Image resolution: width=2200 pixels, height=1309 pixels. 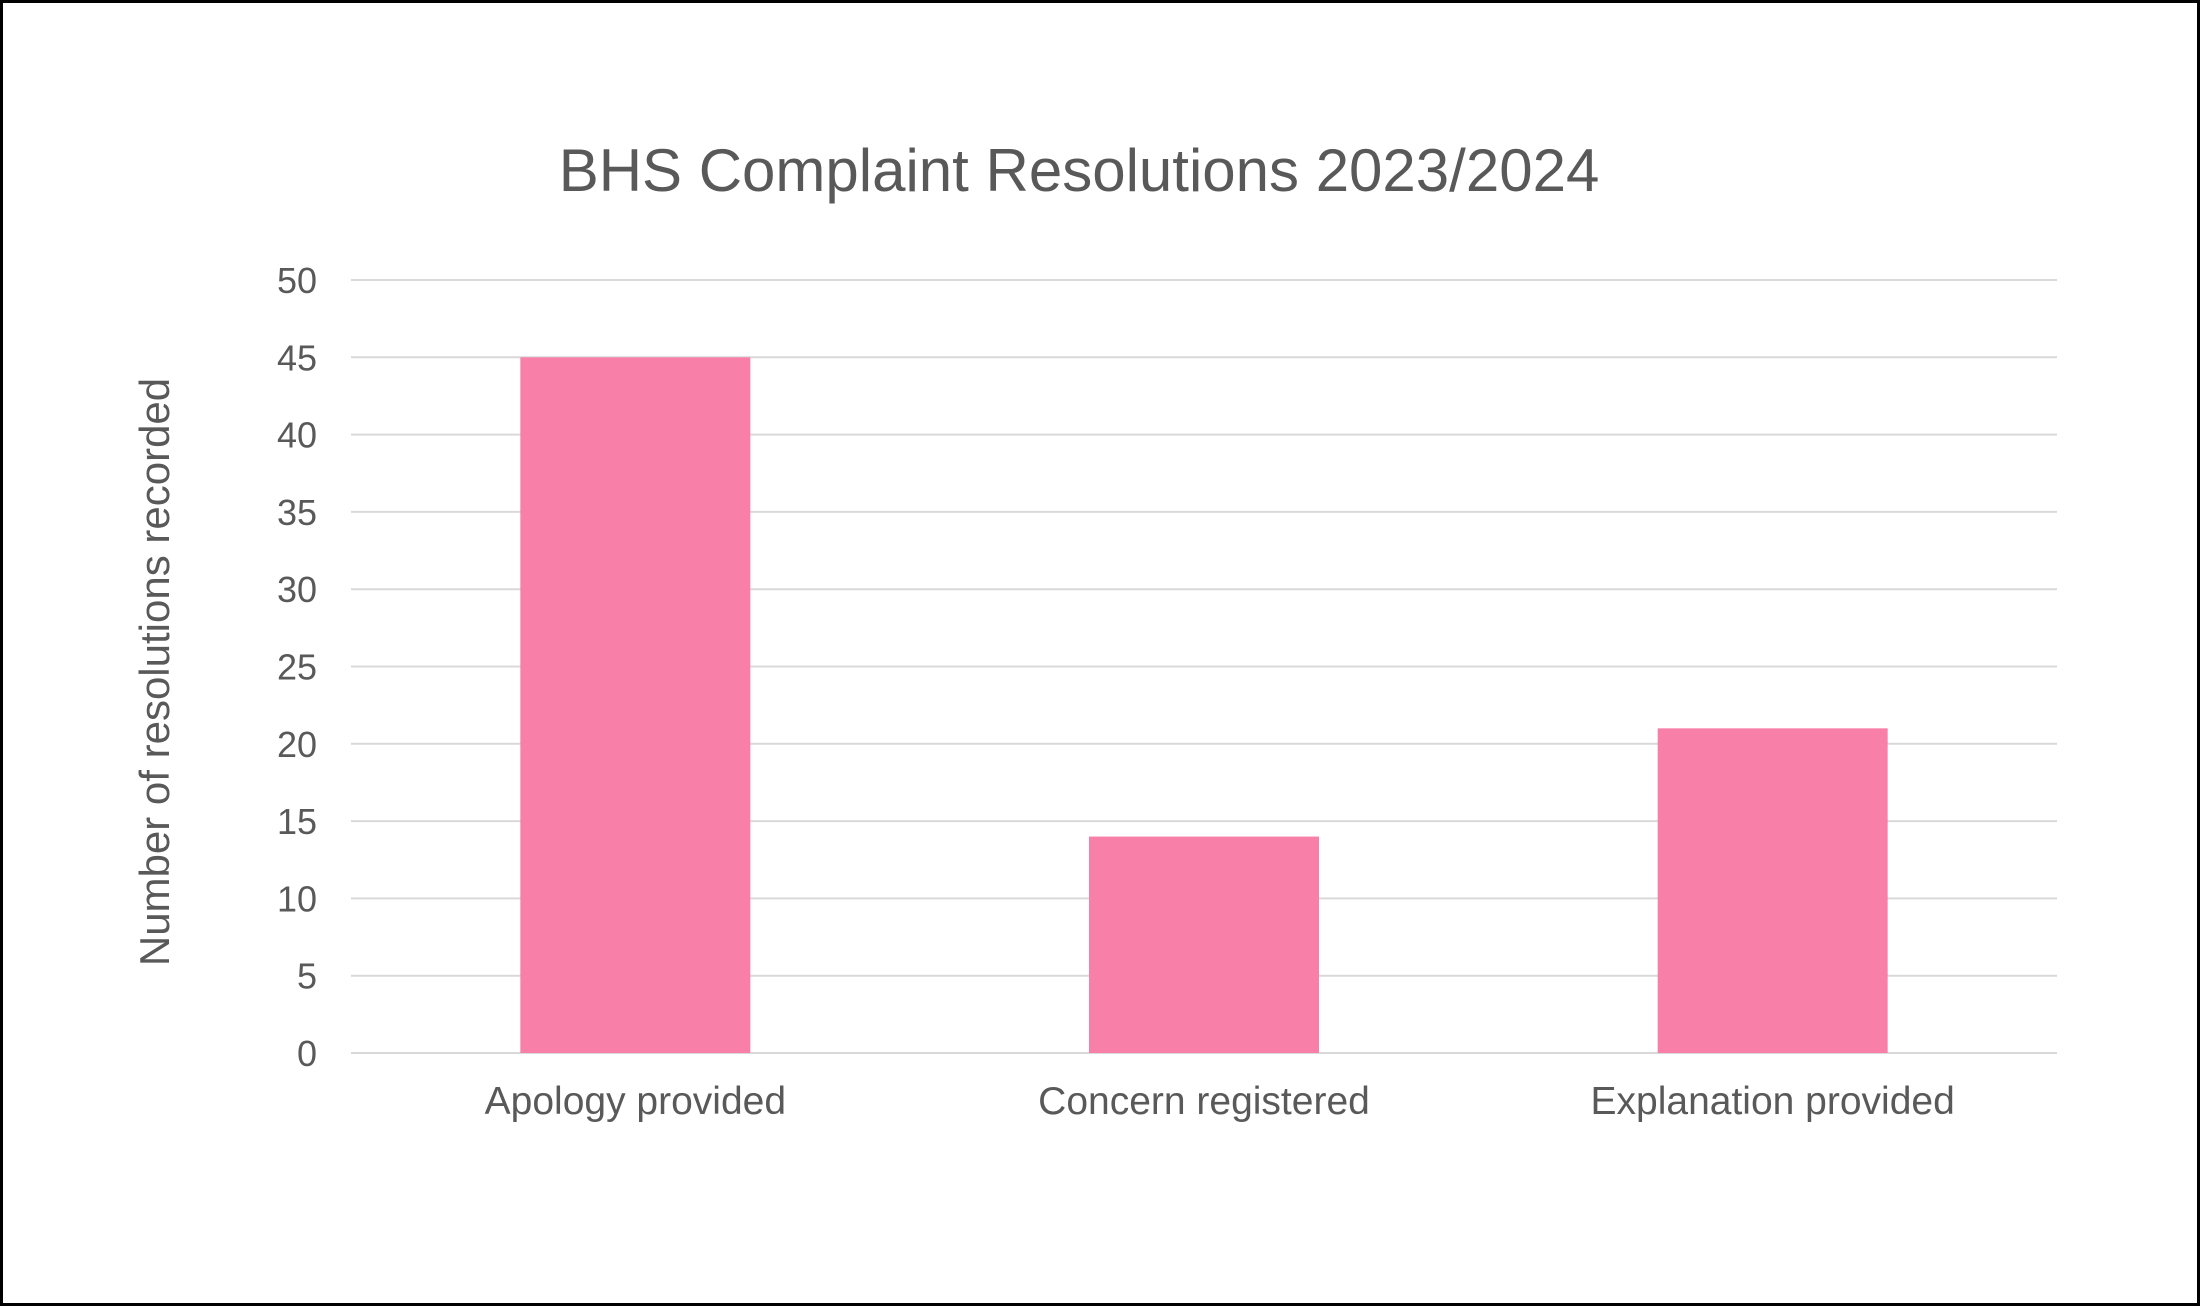 What do you see at coordinates (297, 898) in the screenshot?
I see `y-tick-label: 10` at bounding box center [297, 898].